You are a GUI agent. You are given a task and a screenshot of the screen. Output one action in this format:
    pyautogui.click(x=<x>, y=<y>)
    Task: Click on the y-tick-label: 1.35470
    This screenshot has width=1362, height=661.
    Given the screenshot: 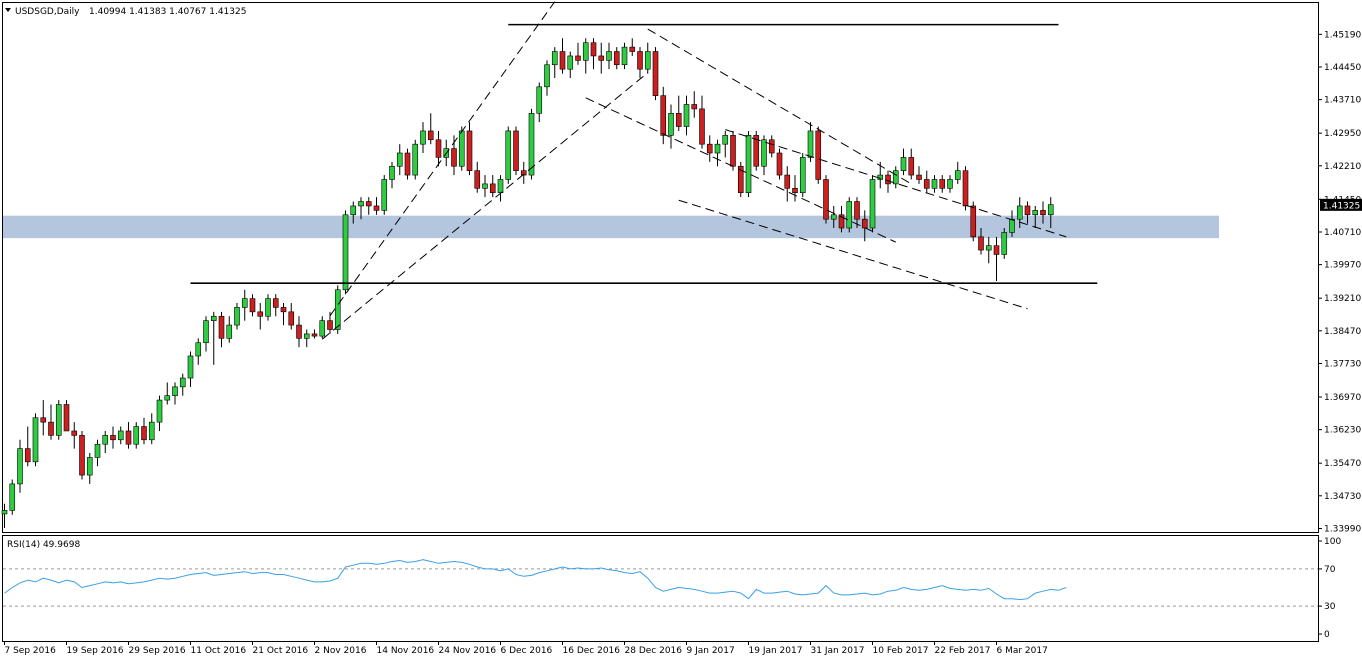 What is the action you would take?
    pyautogui.click(x=1342, y=464)
    